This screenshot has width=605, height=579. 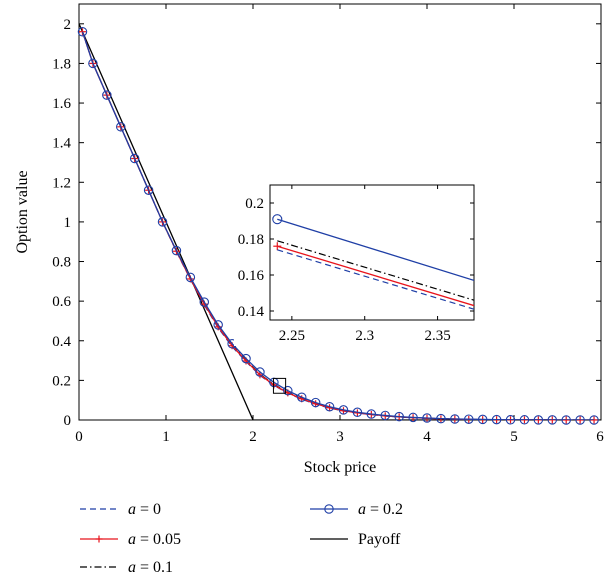 I want to click on legend-label-value: = 0, so click(x=148, y=509).